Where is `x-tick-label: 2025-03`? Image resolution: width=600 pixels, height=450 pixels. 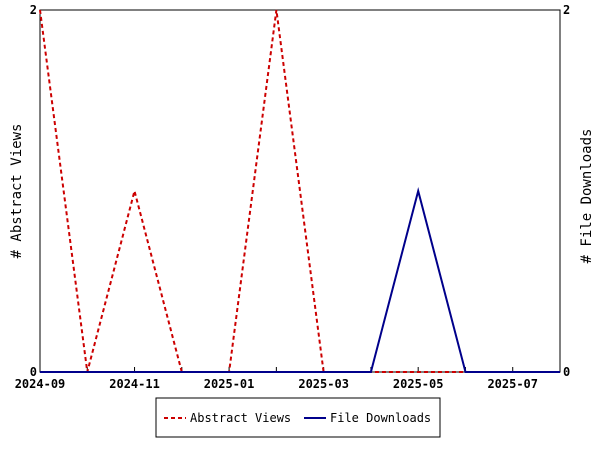 x-tick-label: 2025-03 is located at coordinates (323, 384).